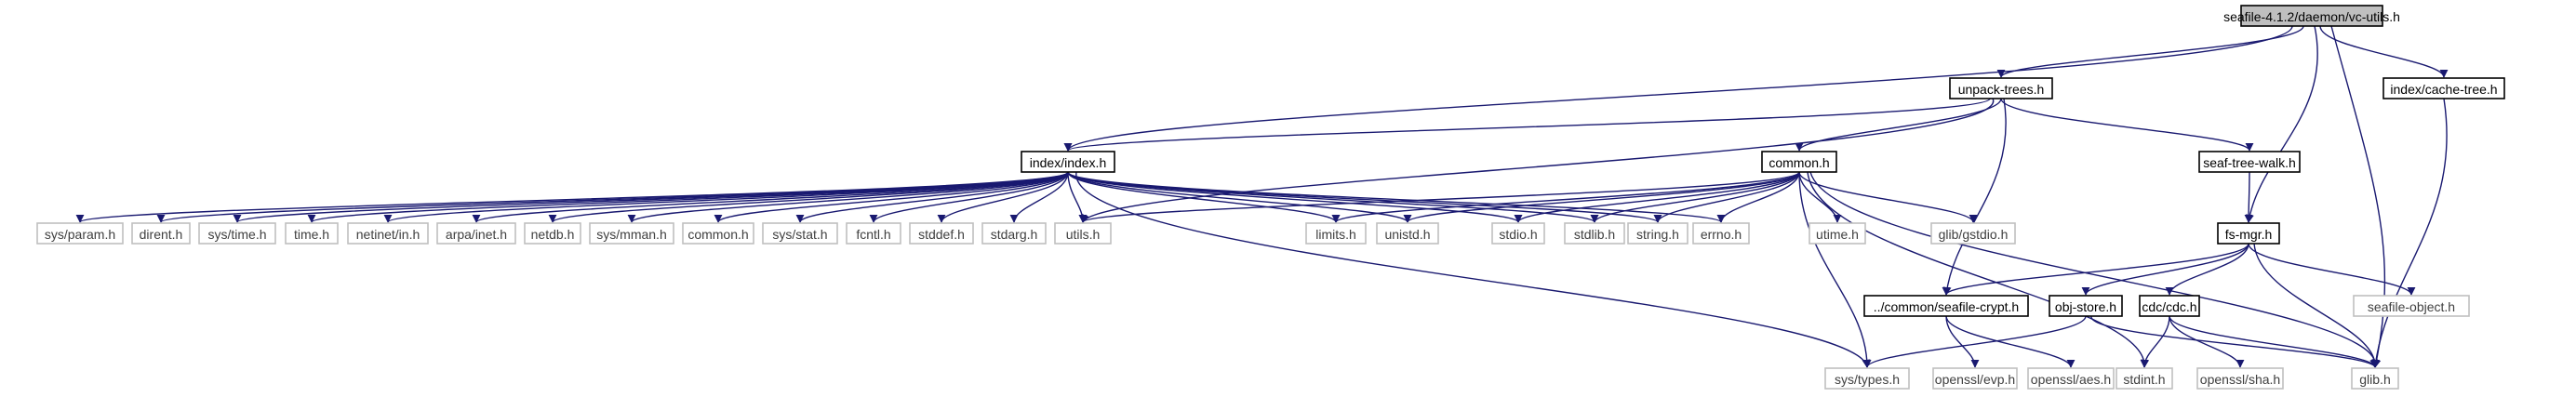  I want to click on node-box-sha, so click(2240, 378).